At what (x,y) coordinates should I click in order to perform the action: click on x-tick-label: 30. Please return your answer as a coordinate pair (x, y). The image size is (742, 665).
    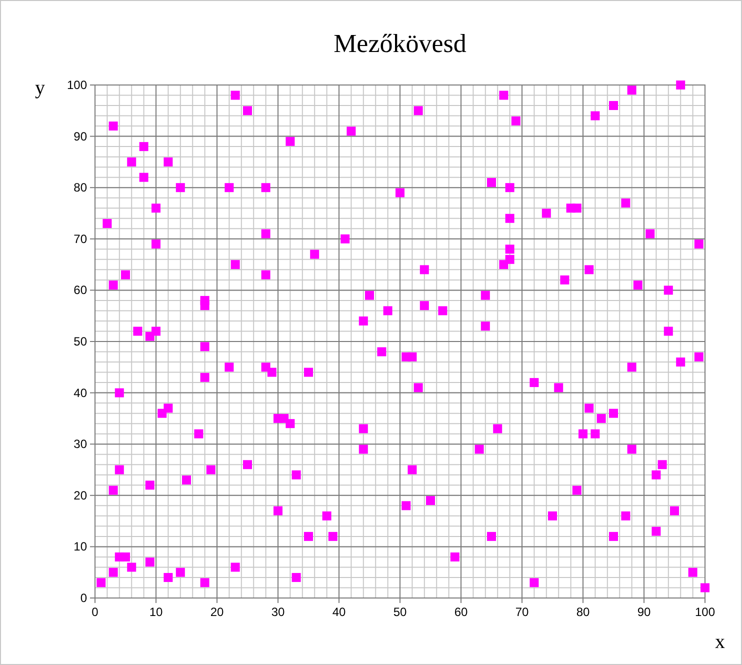
    Looking at the image, I should click on (278, 612).